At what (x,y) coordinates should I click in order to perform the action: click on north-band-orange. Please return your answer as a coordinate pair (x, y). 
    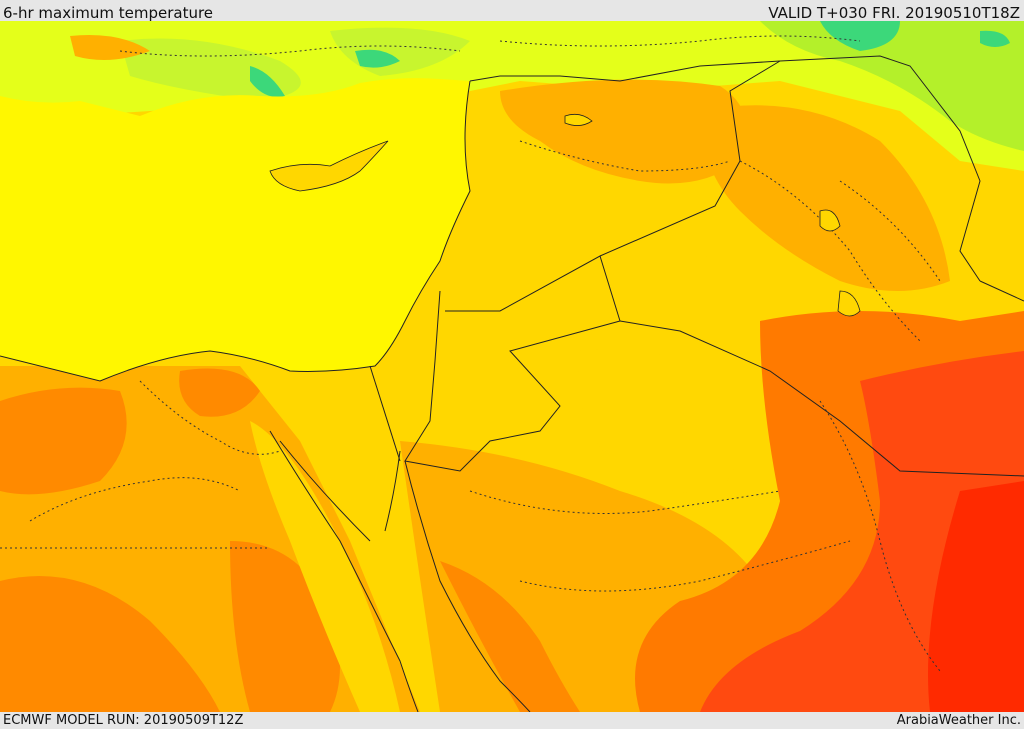
    Looking at the image, I should click on (110, 47).